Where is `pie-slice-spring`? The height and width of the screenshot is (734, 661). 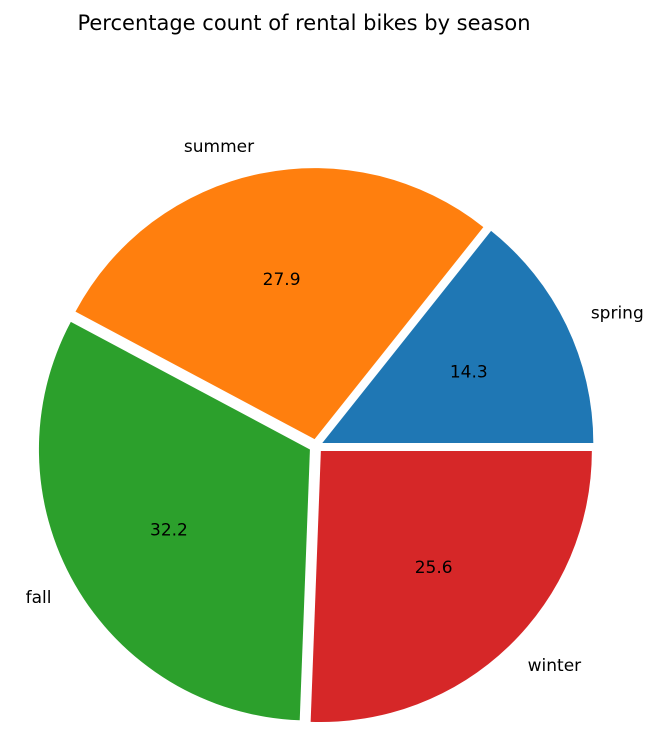 pie-slice-spring is located at coordinates (458, 336).